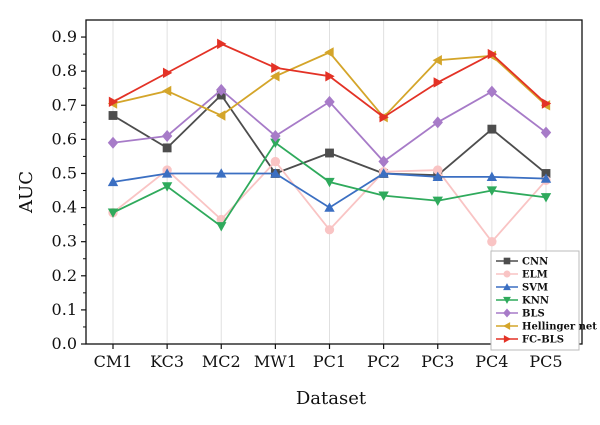 The height and width of the screenshot is (425, 600). I want to click on legend-item-knn: KNN, so click(522, 301).